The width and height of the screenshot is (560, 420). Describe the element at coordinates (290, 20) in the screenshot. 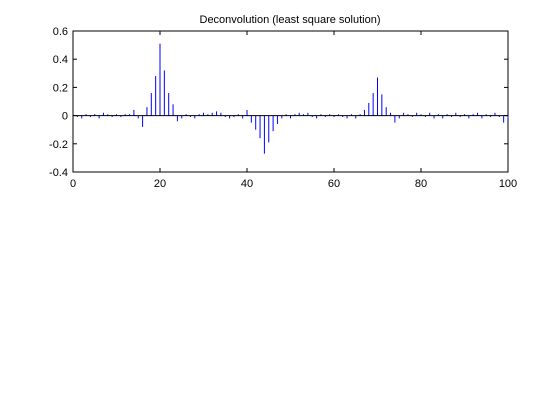

I see `chart-title: Deconvolution (least square solution)` at that location.